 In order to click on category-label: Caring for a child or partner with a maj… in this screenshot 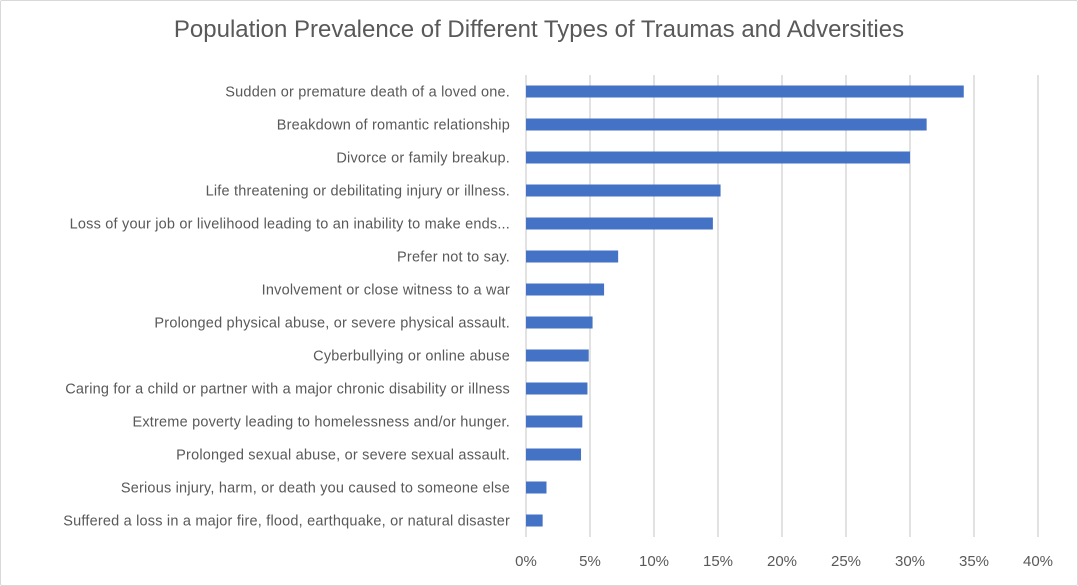, I will do `click(287, 390)`.